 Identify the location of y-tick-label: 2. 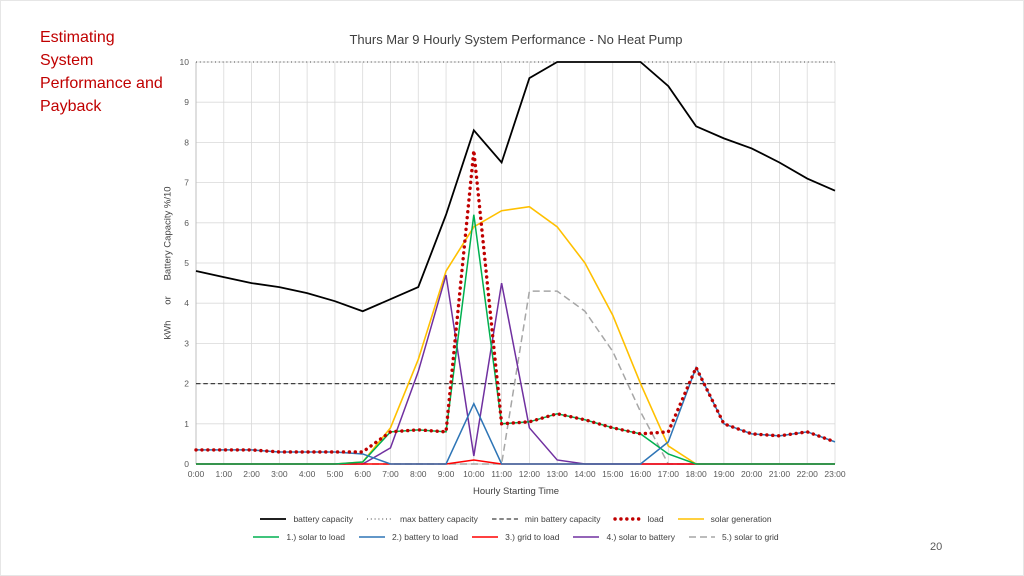
(186, 384).